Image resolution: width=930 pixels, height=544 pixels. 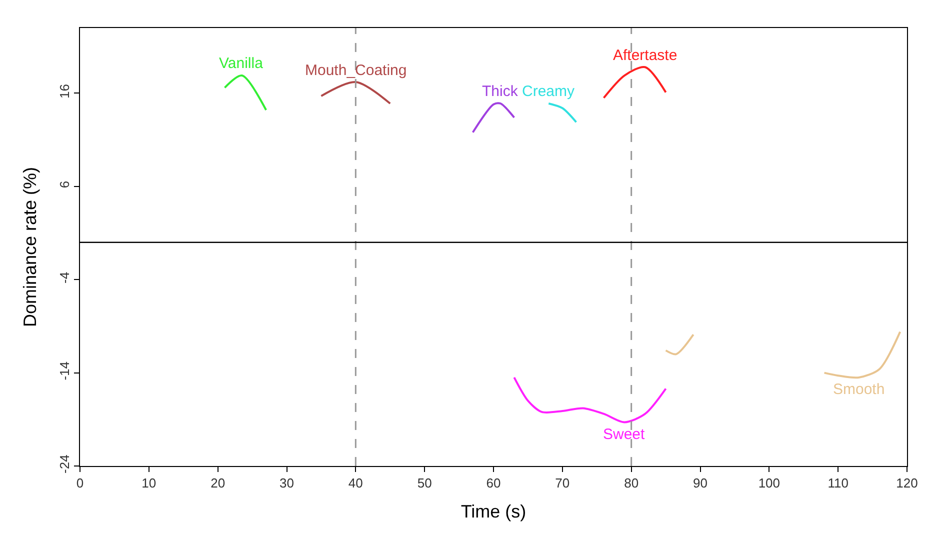 I want to click on x-tick-label: 70, so click(x=562, y=483).